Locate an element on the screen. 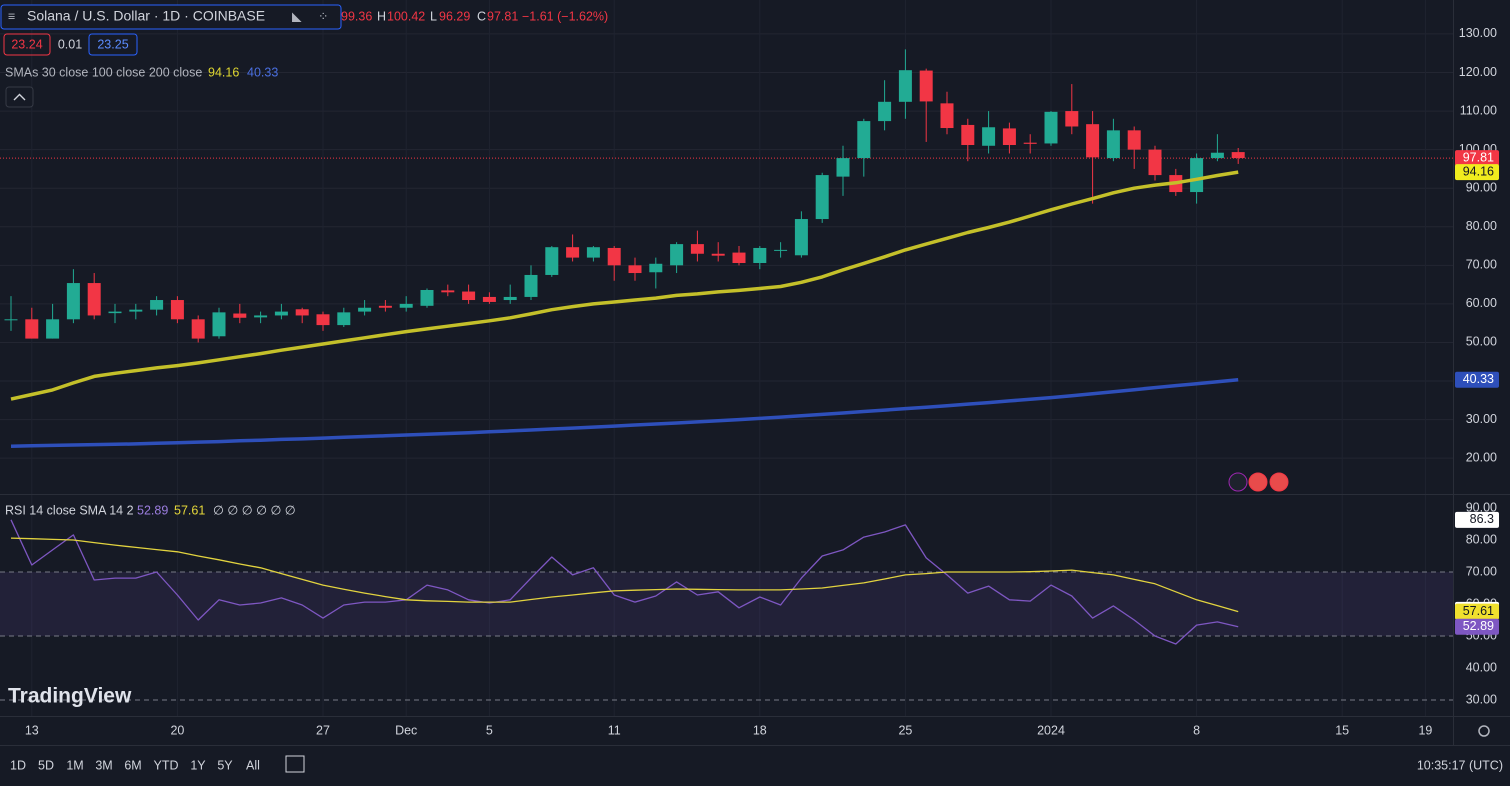  rsi-legend: RSI 14 close SMA 14 2 is located at coordinates (69, 510).